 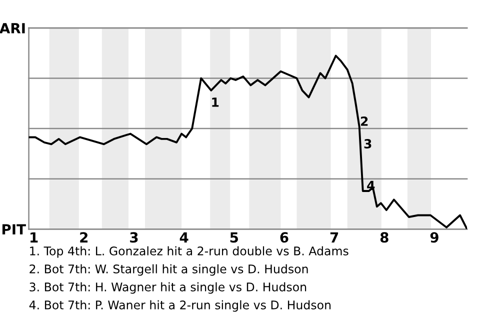 I want to click on text: 4. Bot 7th: P. Waner hit a 2-run single vs D. Hudson, so click(x=180, y=306).